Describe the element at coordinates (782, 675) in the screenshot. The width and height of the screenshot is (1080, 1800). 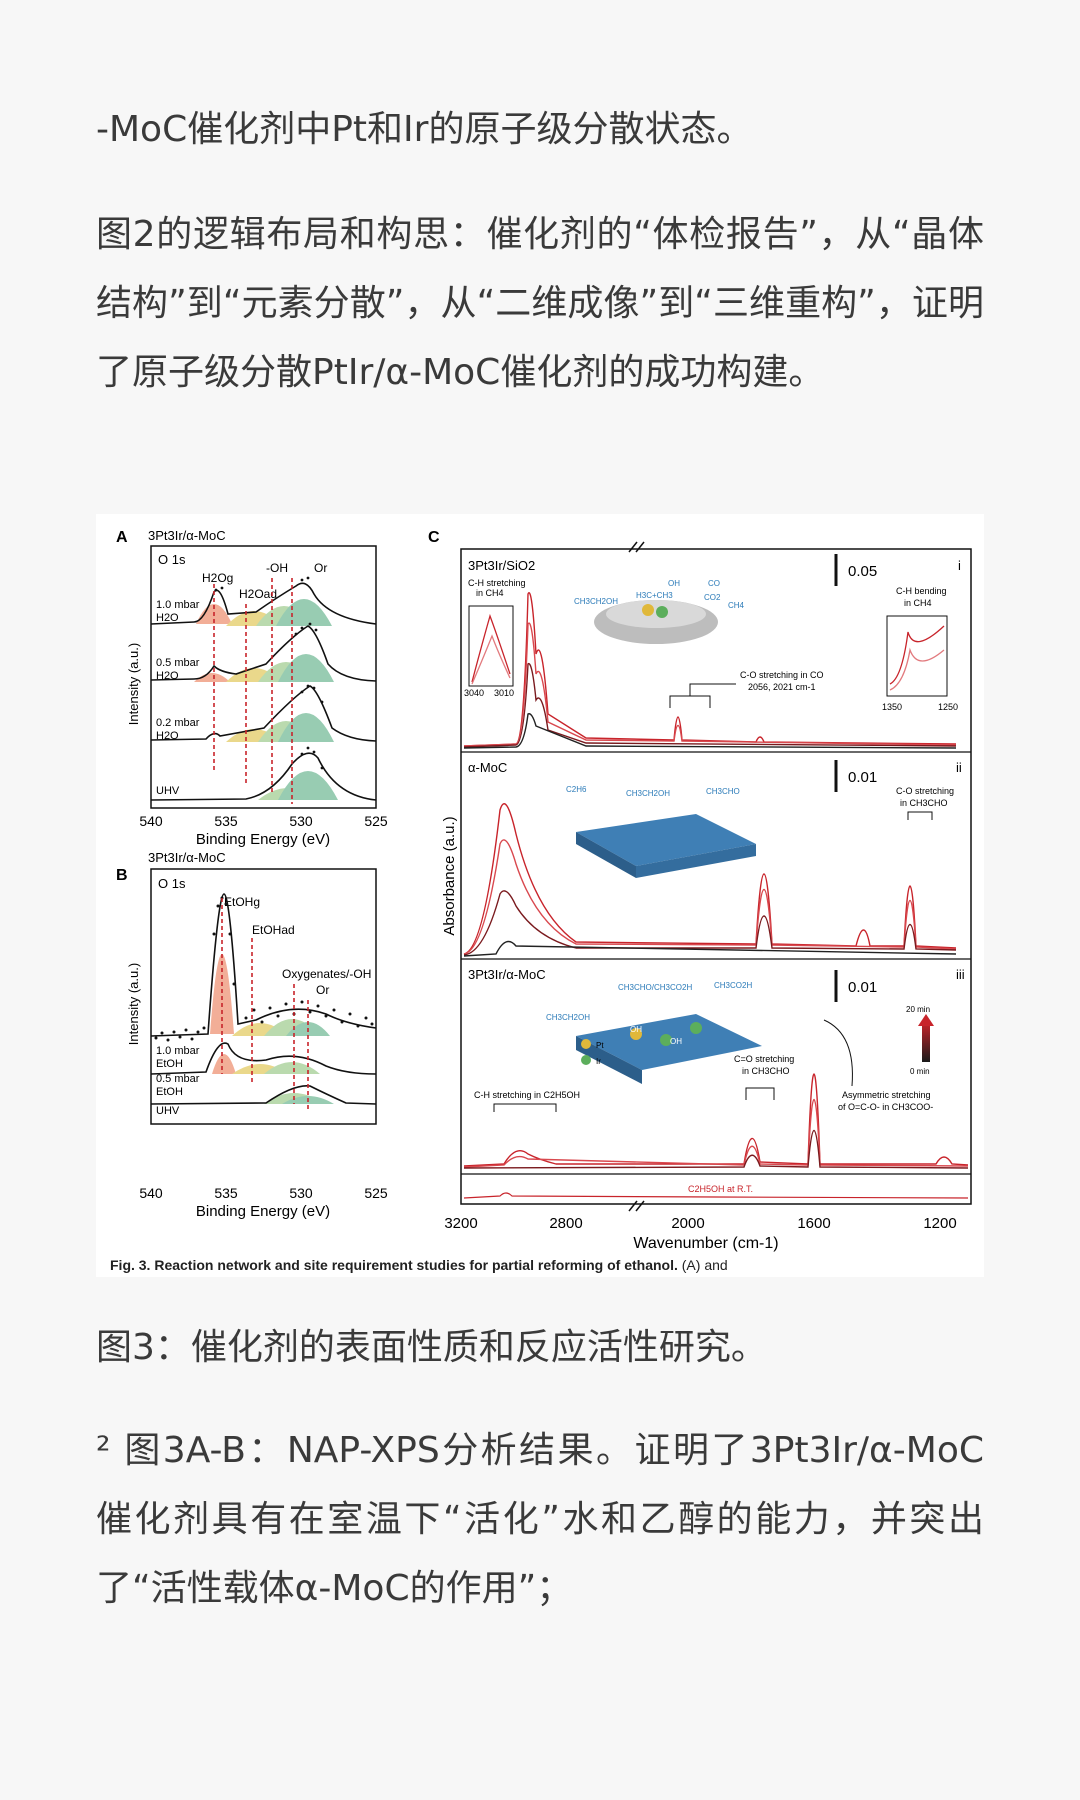
I see `panel-c-i-l4: C-O stretching in CO` at that location.